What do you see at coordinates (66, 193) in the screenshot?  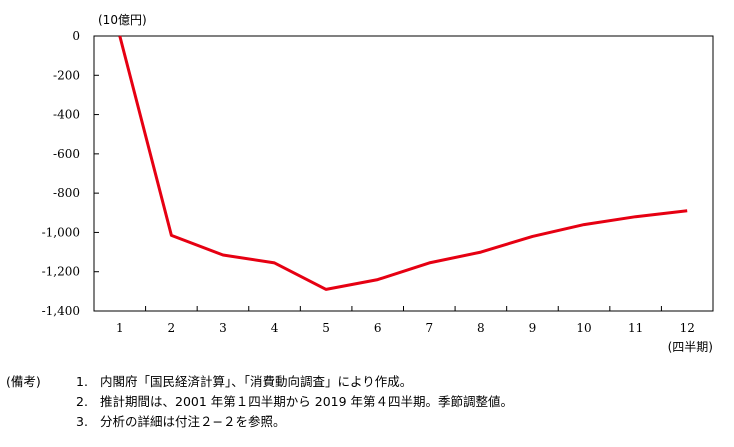 I see `y-tick-label: -800` at bounding box center [66, 193].